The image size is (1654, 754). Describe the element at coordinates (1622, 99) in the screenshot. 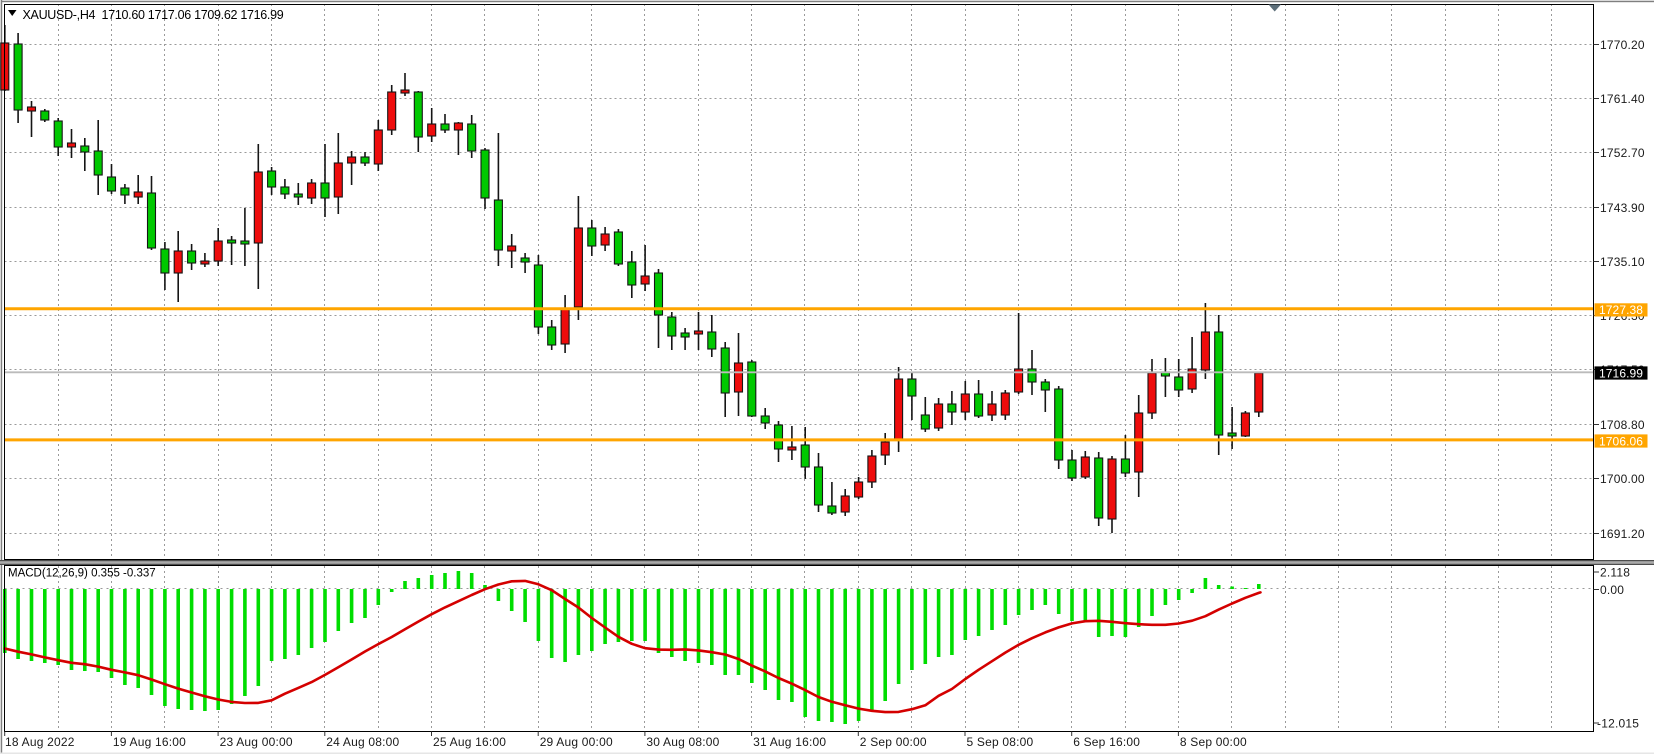

I see `svg-text: 1761.40` at that location.